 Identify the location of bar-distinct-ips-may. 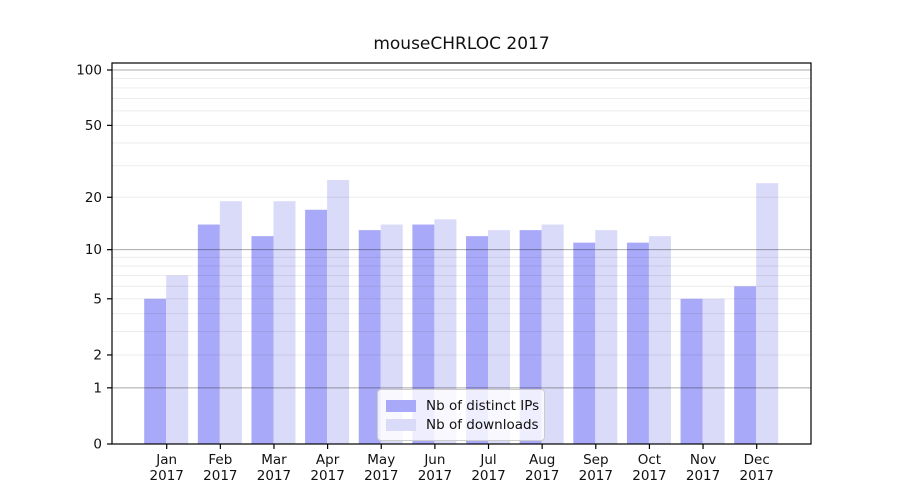
(369, 337).